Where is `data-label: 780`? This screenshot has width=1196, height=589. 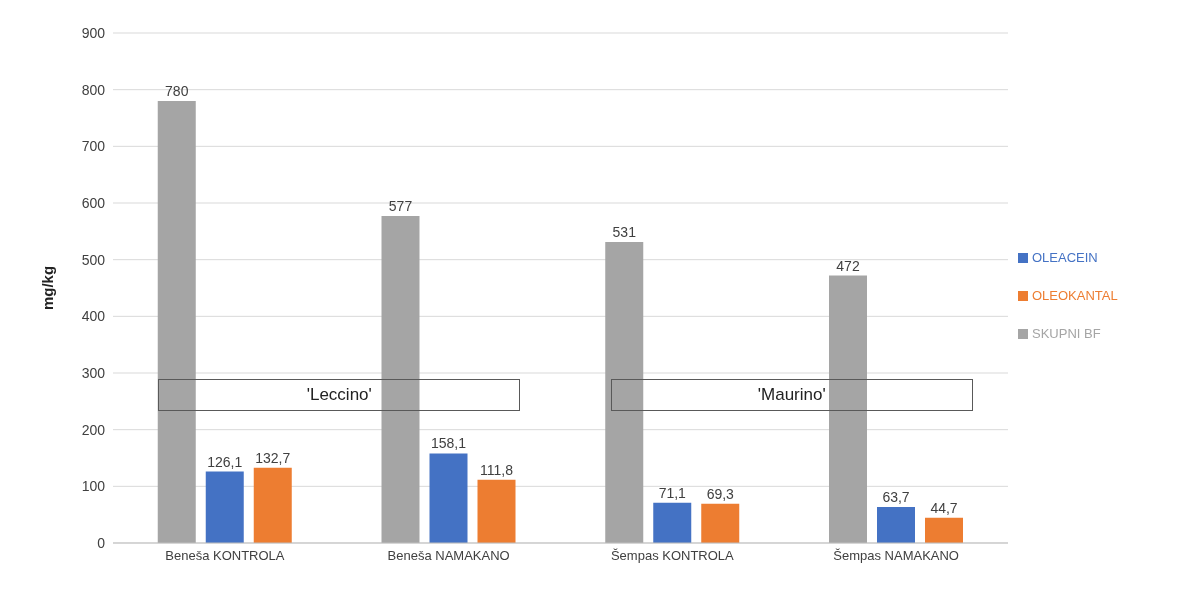 data-label: 780 is located at coordinates (177, 91).